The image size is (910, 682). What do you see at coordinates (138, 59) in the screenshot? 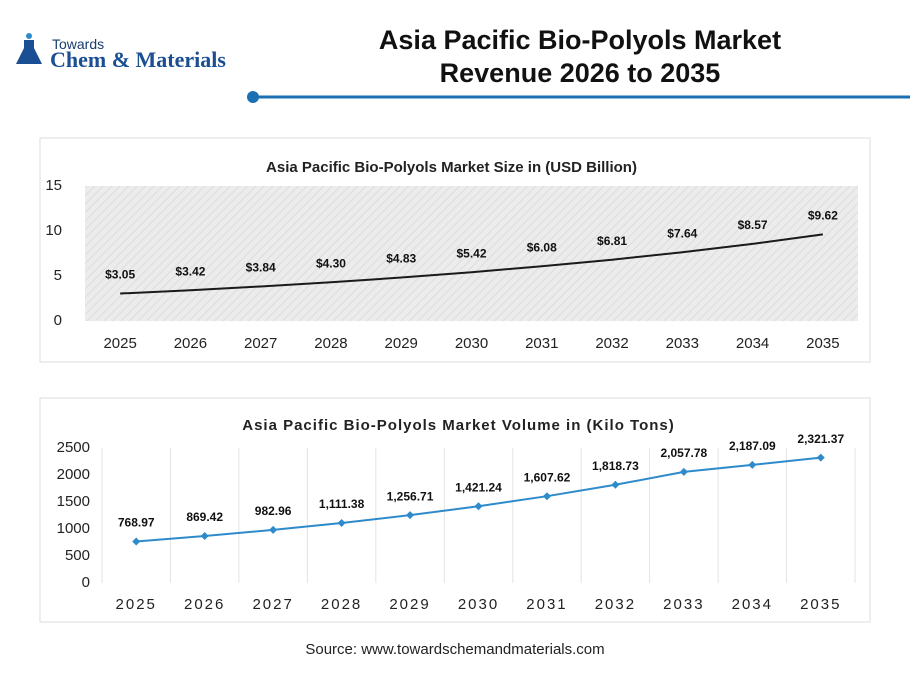
I see `logo-text: Chem & Materials` at bounding box center [138, 59].